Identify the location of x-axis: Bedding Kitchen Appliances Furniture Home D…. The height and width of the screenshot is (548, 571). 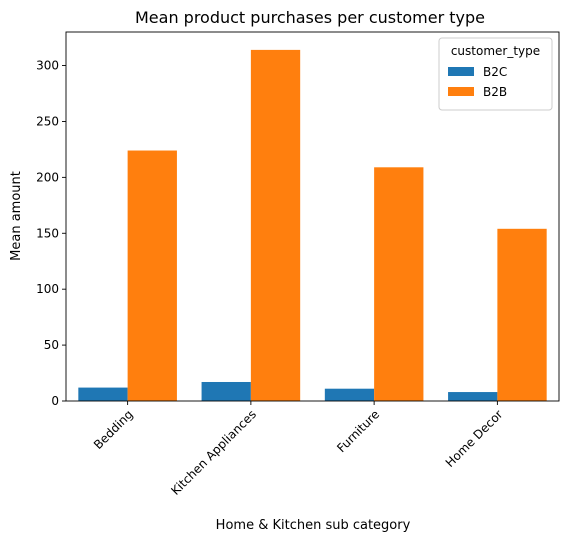
(298, 449).